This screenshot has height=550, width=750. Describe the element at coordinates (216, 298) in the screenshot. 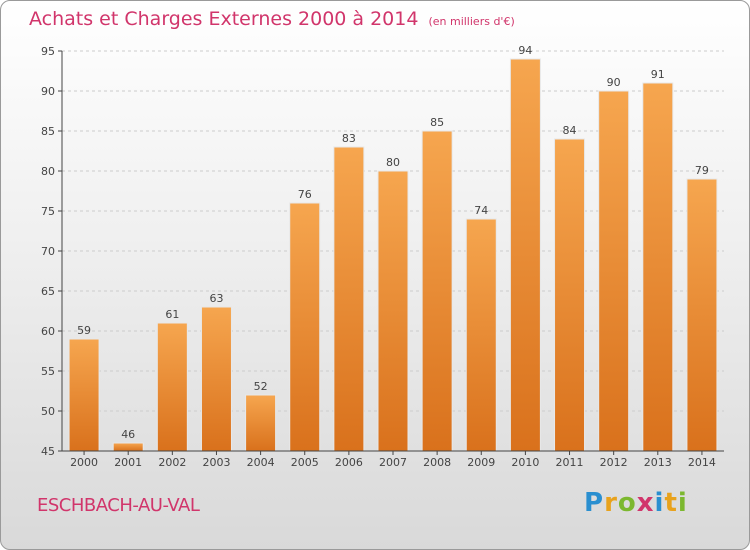

I see `data-label-2003: 63` at that location.